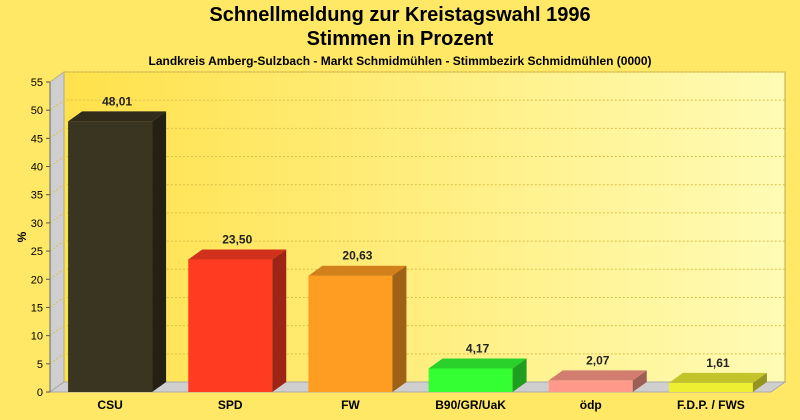 The height and width of the screenshot is (420, 800). What do you see at coordinates (350, 405) in the screenshot?
I see `x-category-label: FW` at bounding box center [350, 405].